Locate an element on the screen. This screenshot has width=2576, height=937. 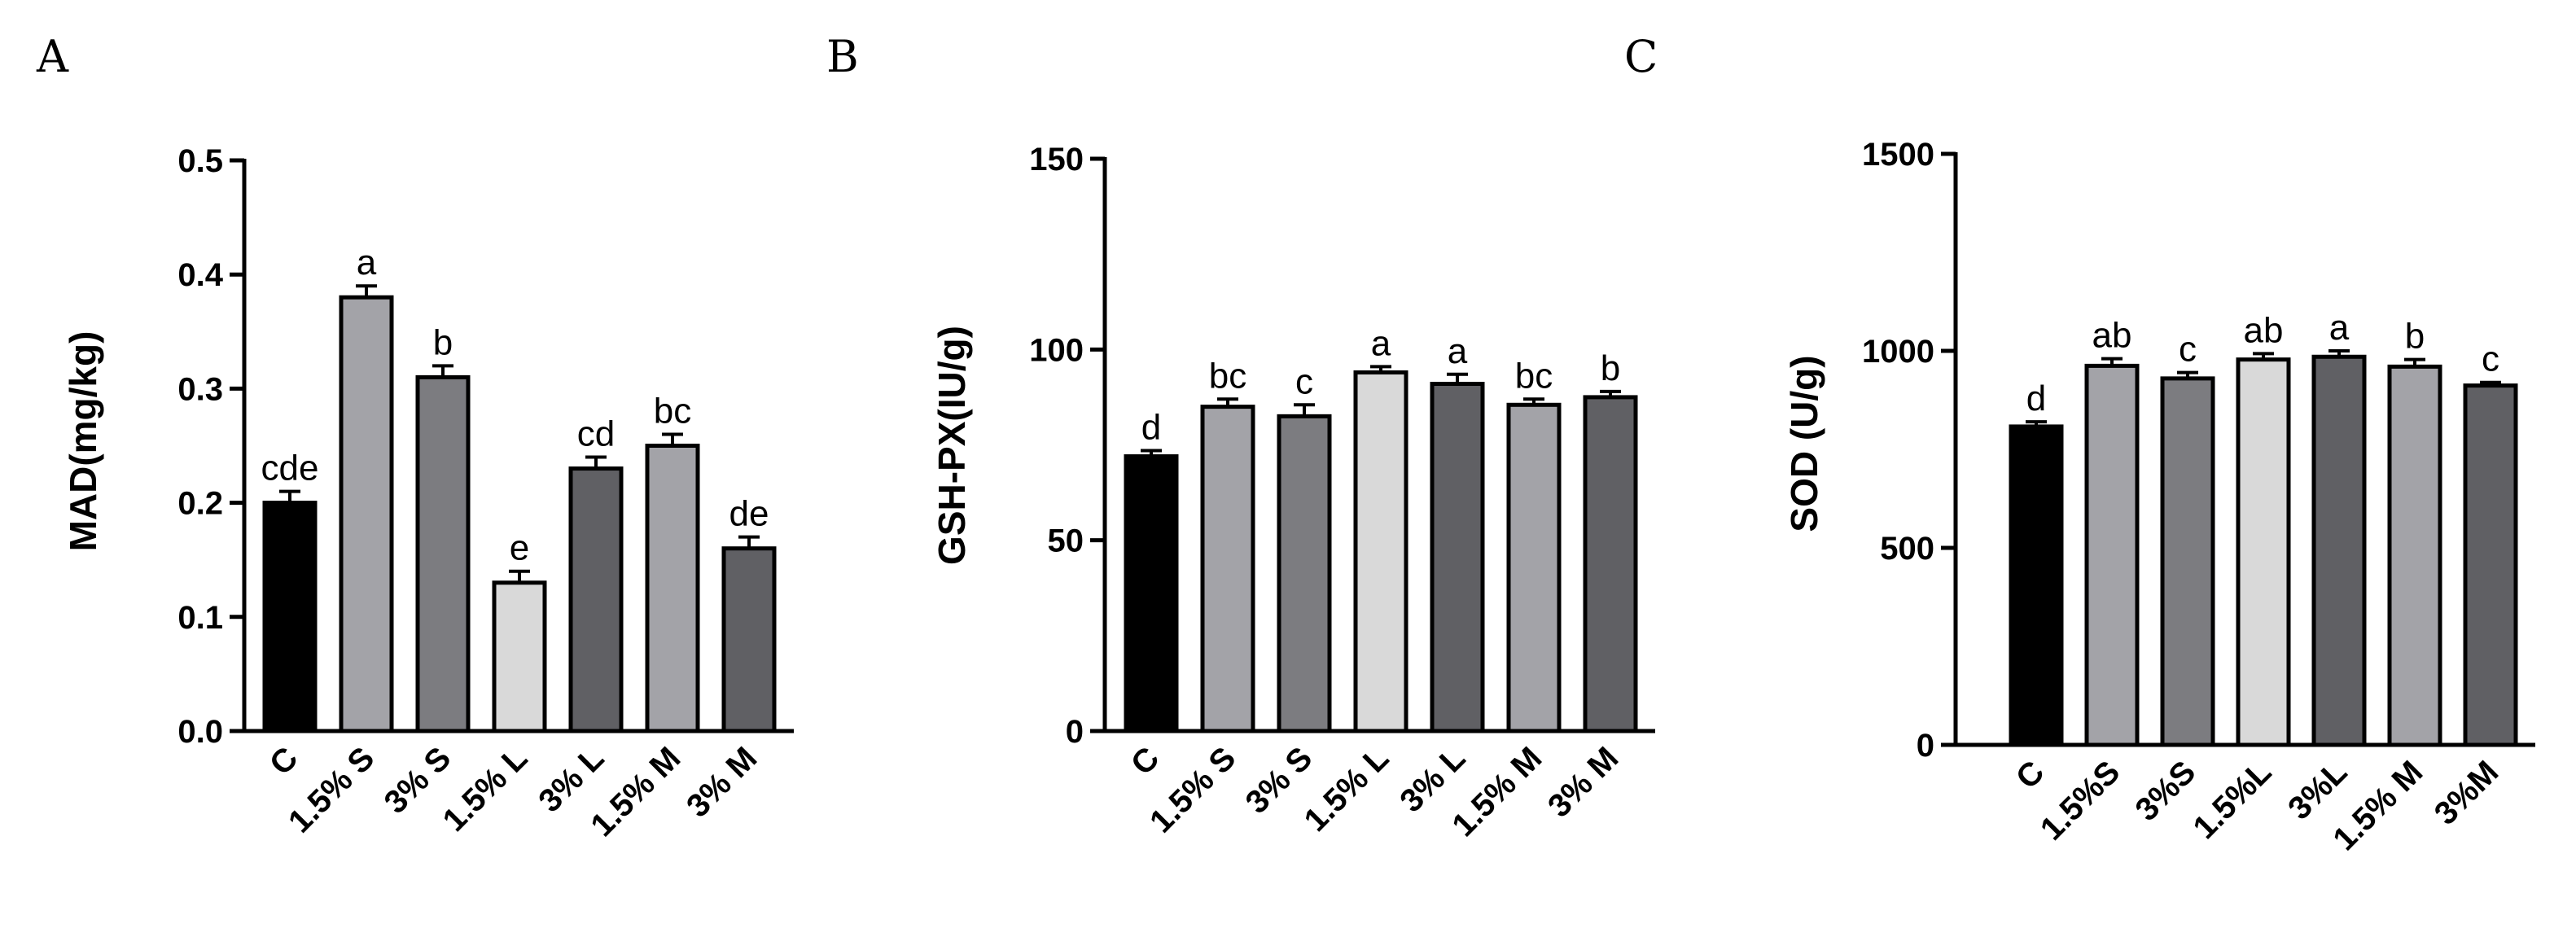
significance-label: e is located at coordinates (519, 548).